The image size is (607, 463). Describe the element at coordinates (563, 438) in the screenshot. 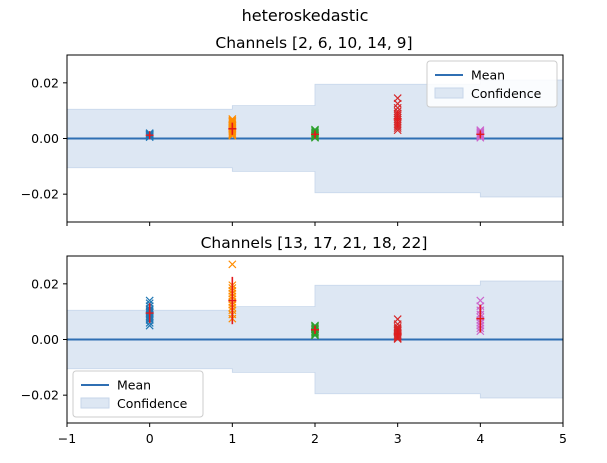

I see `x-tick-label: 5` at that location.